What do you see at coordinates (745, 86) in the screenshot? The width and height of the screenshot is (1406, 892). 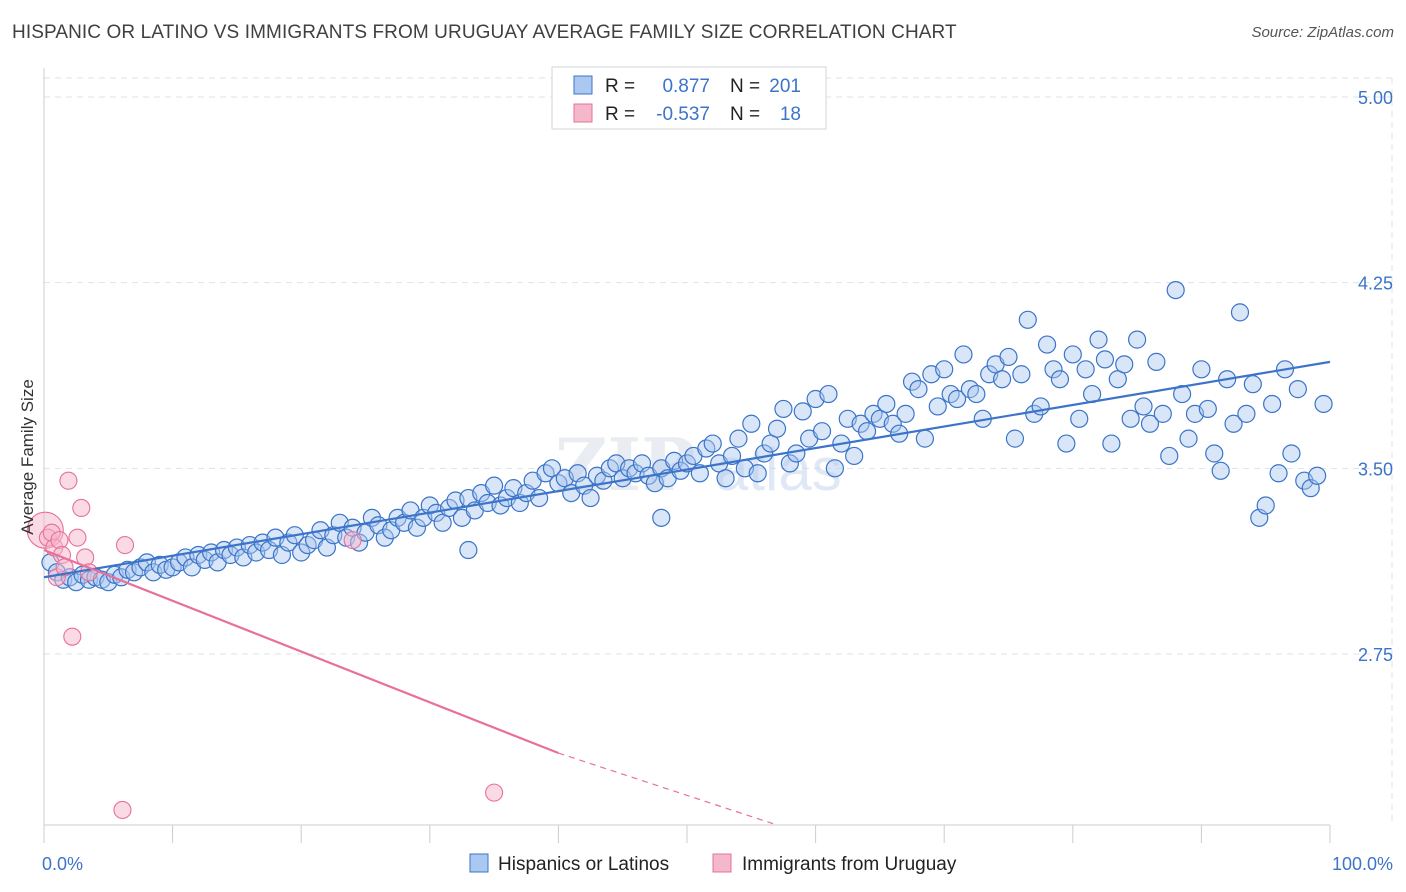 I see `legend-n-label-1: N =` at bounding box center [745, 86].